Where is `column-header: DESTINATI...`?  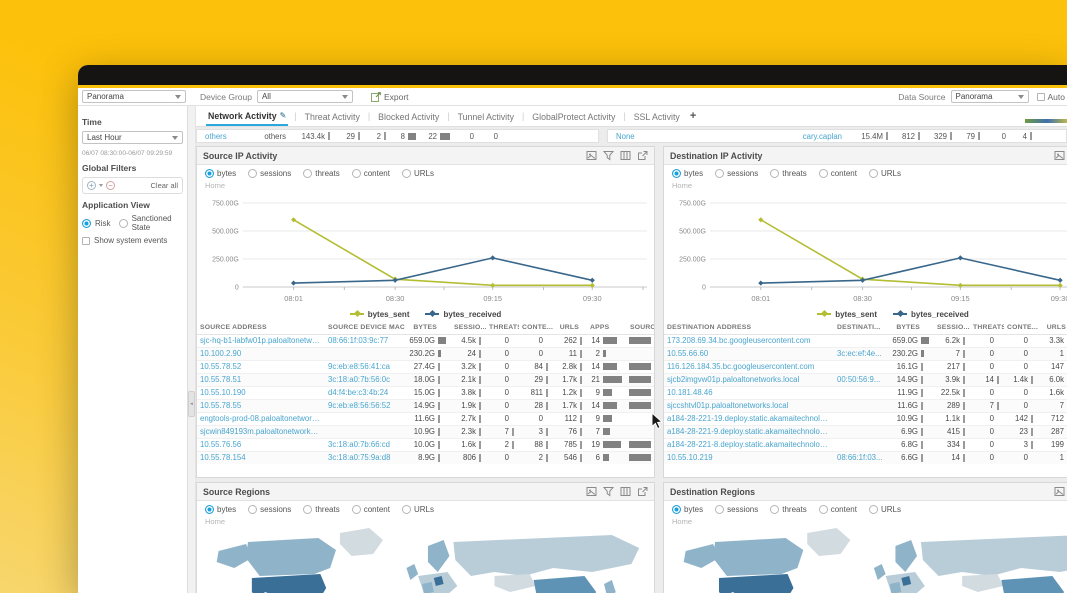 column-header: DESTINATI... is located at coordinates (862, 328).